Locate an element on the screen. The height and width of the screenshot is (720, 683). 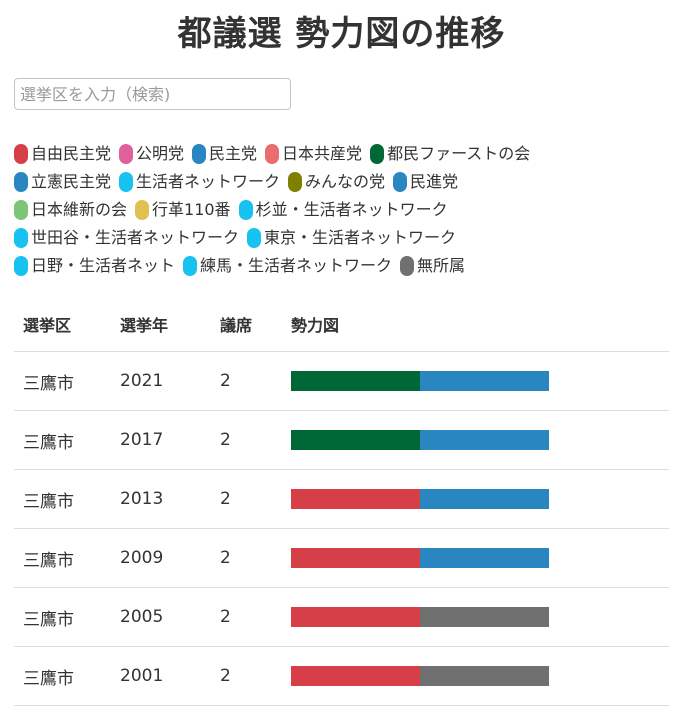
legend-label: 無所属 is located at coordinates (441, 265).